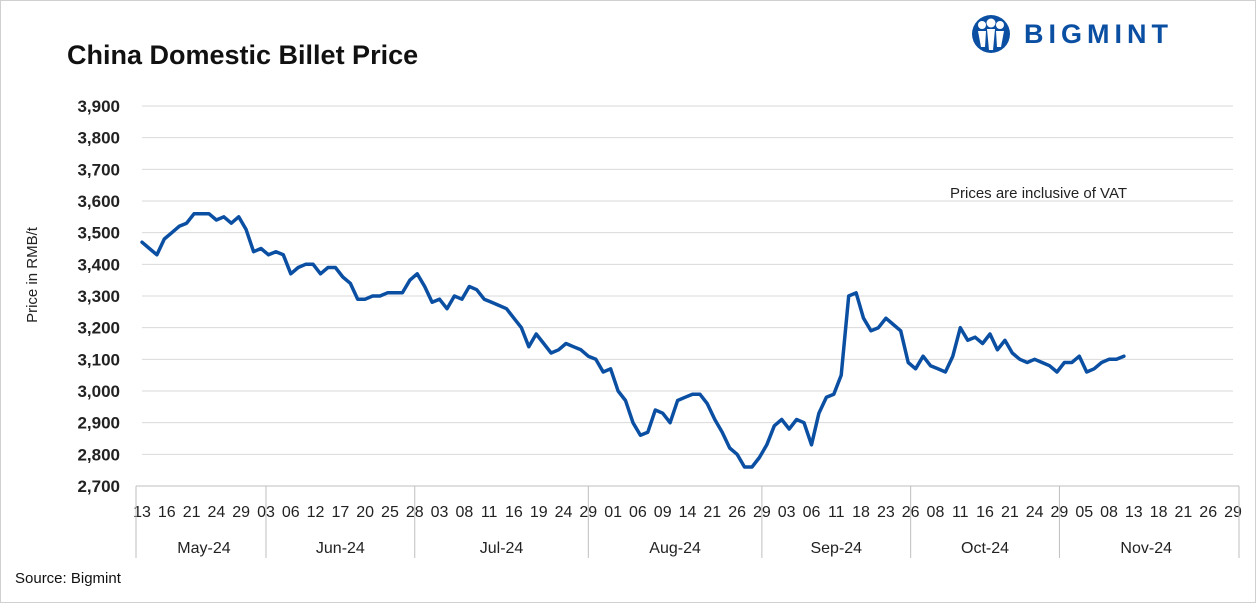  Describe the element at coordinates (98, 169) in the screenshot. I see `y-tick-label: 3,700` at that location.